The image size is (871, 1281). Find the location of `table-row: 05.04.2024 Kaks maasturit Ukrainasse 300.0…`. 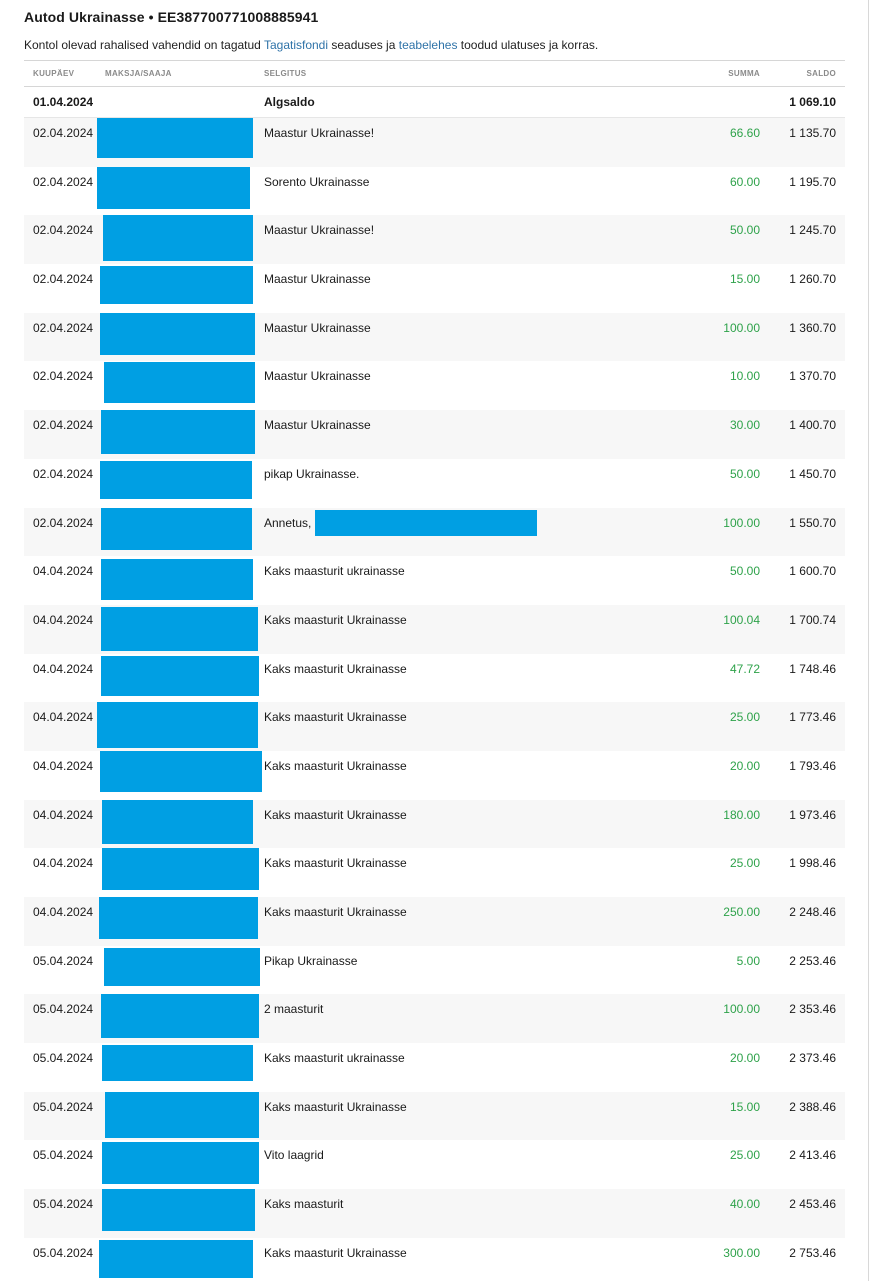

table-row: 05.04.2024 Kaks maasturit Ukrainasse 300.0… is located at coordinates (434, 1259).